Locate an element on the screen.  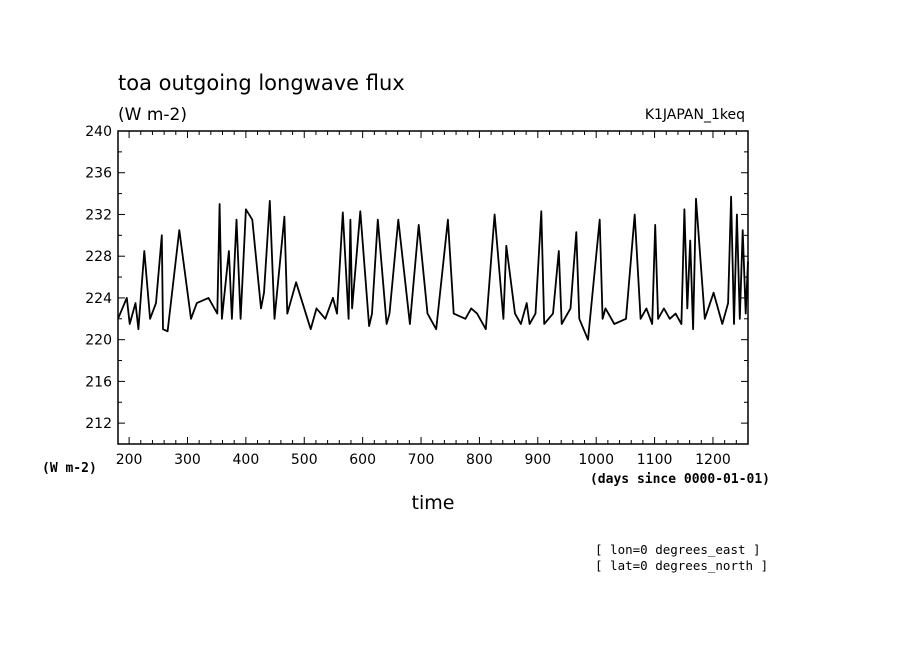
x-tick-label: 300 is located at coordinates (187, 460).